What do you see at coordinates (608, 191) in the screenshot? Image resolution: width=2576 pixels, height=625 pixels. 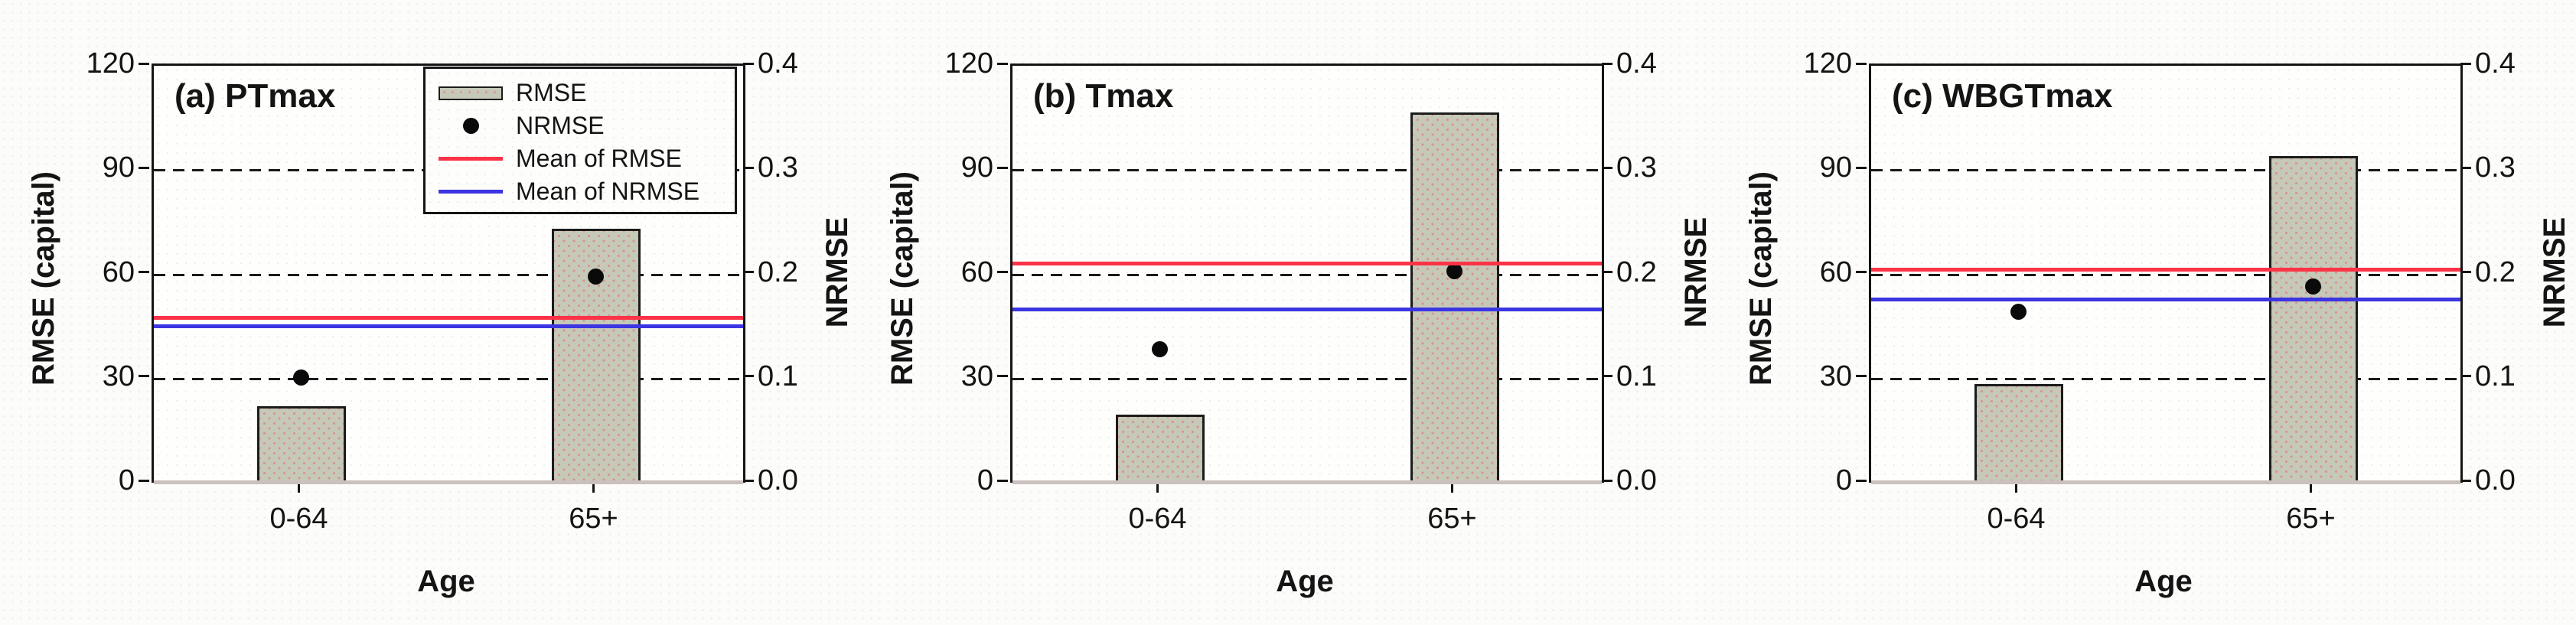 I see `legend-label-3: Mean of NRMSE` at bounding box center [608, 191].